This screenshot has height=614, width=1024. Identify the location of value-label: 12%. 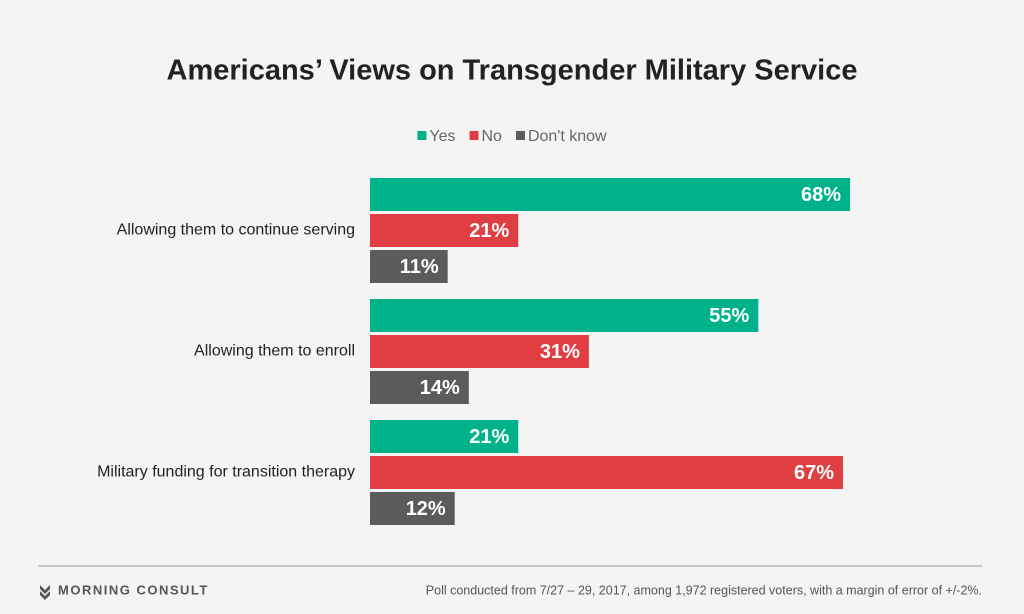
(426, 509).